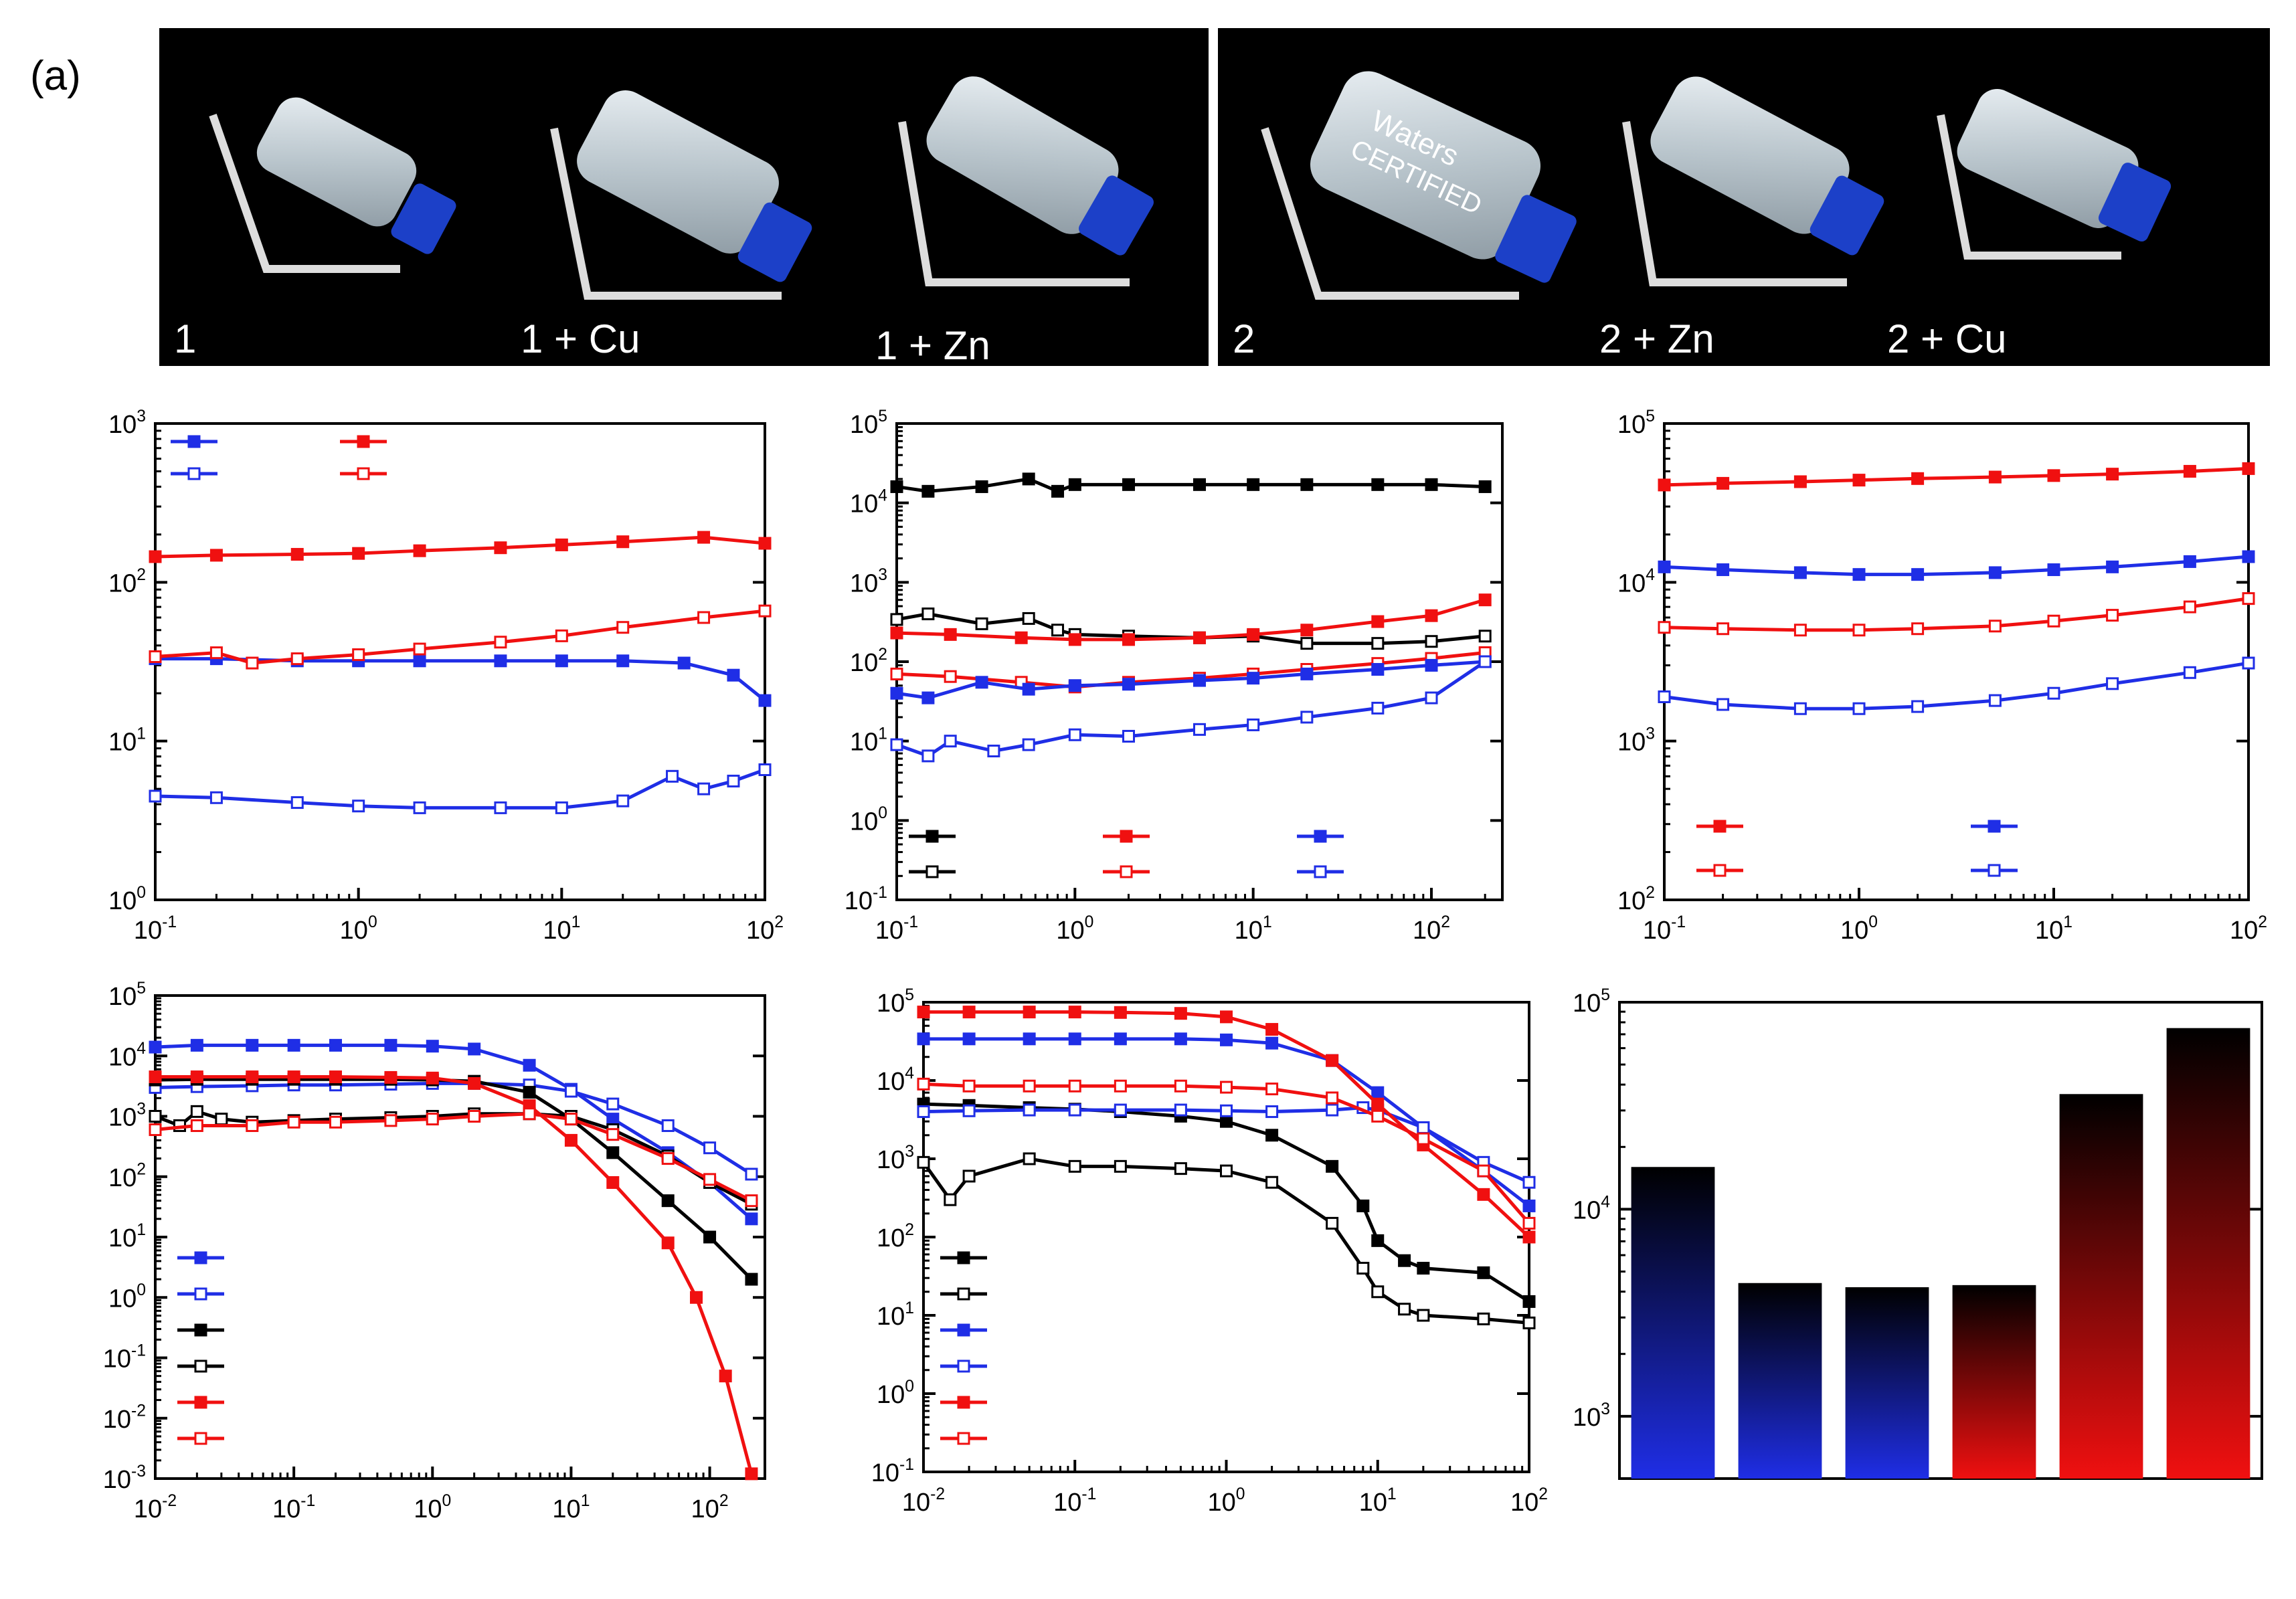 This screenshot has height=1599, width=2296. What do you see at coordinates (454, 1157) in the screenshot?
I see `series-e-5-line` at bounding box center [454, 1157].